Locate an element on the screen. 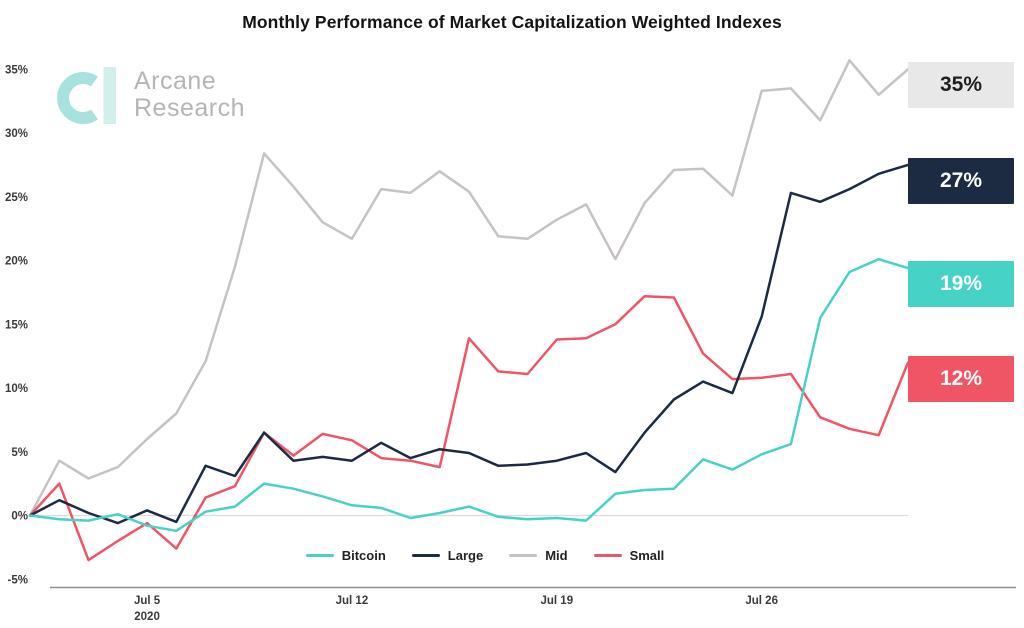 Image resolution: width=1024 pixels, height=628 pixels. end-label-bitcoin: 19% is located at coordinates (961, 284).